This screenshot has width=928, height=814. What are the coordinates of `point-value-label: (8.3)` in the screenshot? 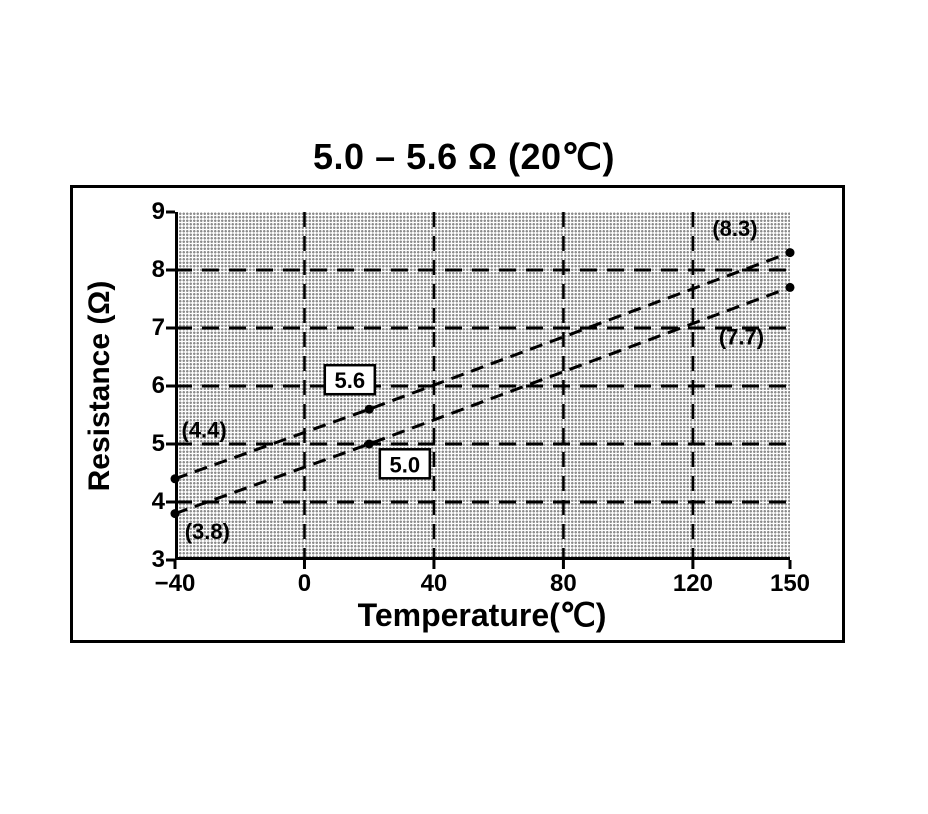 It's located at (734, 228).